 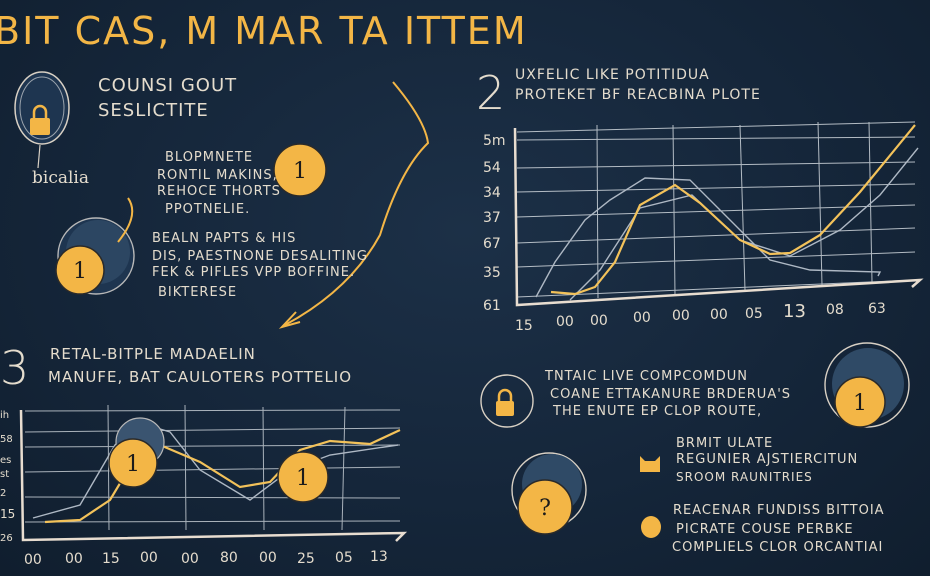 What do you see at coordinates (6, 439) in the screenshot?
I see `svg-text: 58` at bounding box center [6, 439].